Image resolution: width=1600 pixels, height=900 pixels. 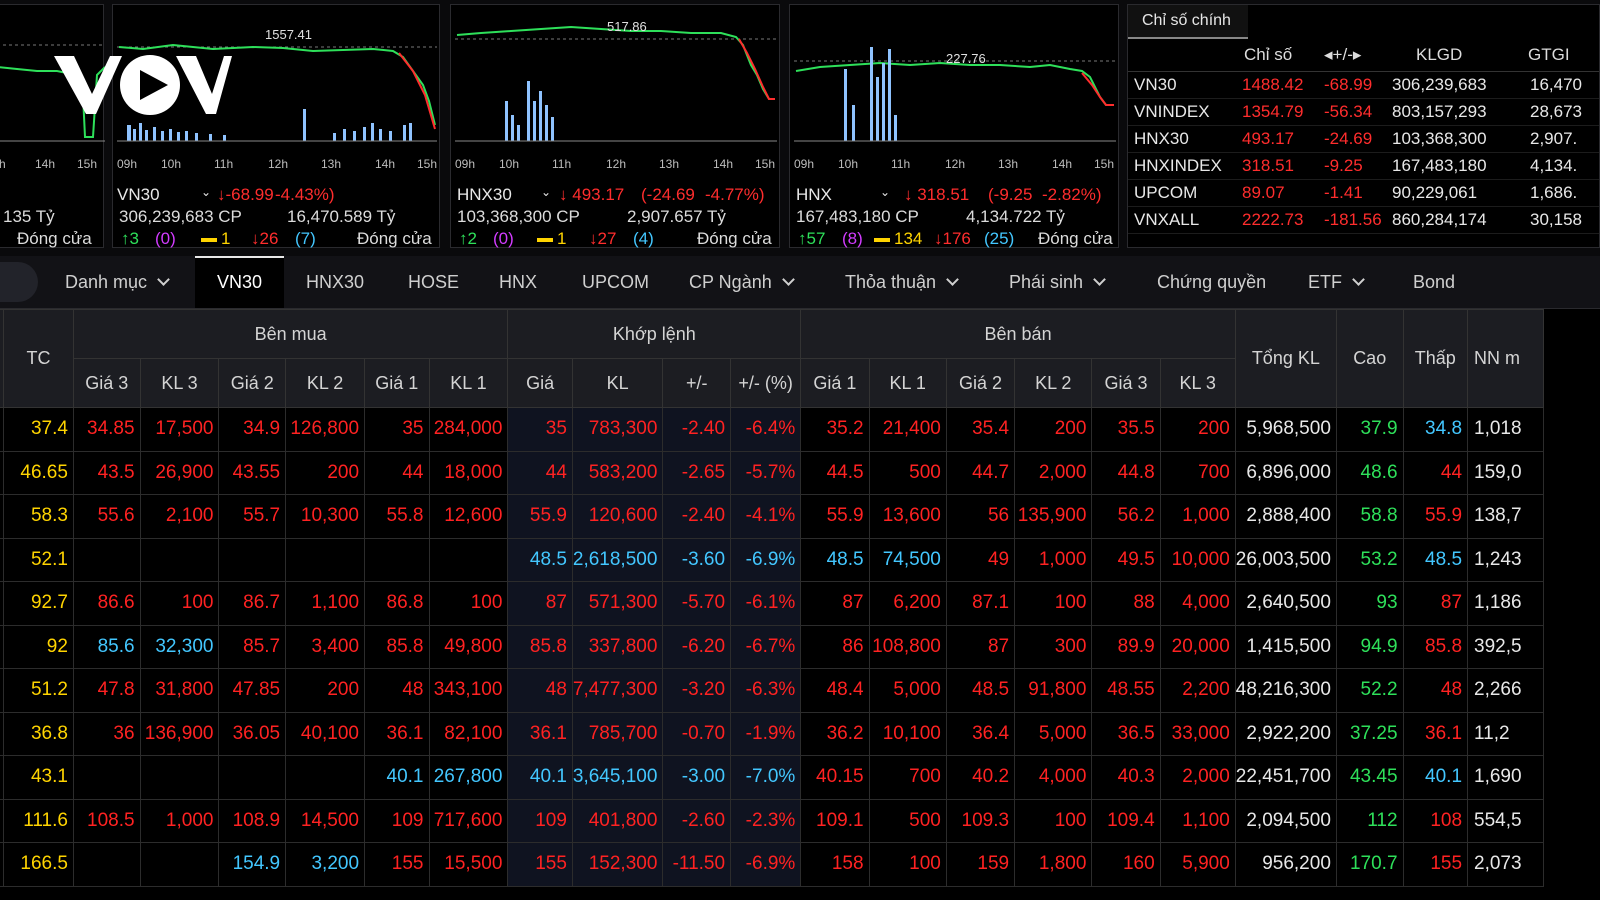 What do you see at coordinates (1363, 112) in the screenshot?
I see `main-index-row: VNINDEX 1354.79 -56.34 803,157,293 28,673` at bounding box center [1363, 112].